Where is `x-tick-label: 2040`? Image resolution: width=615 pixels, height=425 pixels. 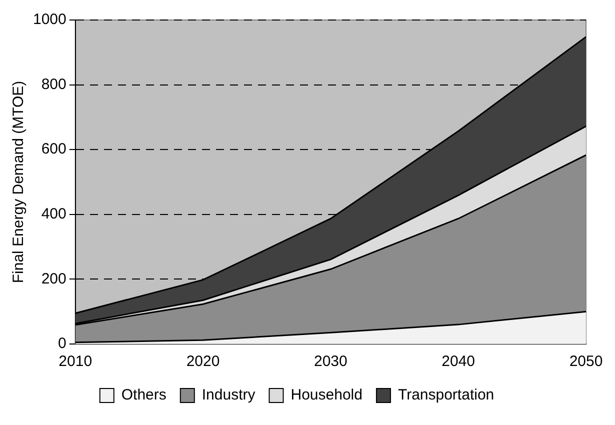
x-tick-label: 2040 is located at coordinates (459, 361).